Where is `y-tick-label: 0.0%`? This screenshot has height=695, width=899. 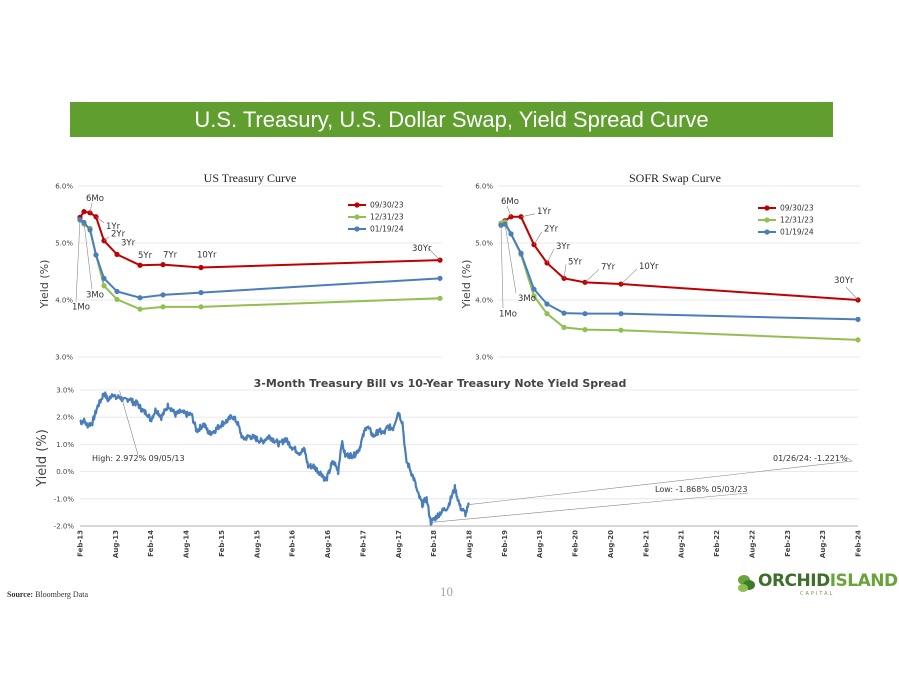
y-tick-label: 0.0% is located at coordinates (65, 472).